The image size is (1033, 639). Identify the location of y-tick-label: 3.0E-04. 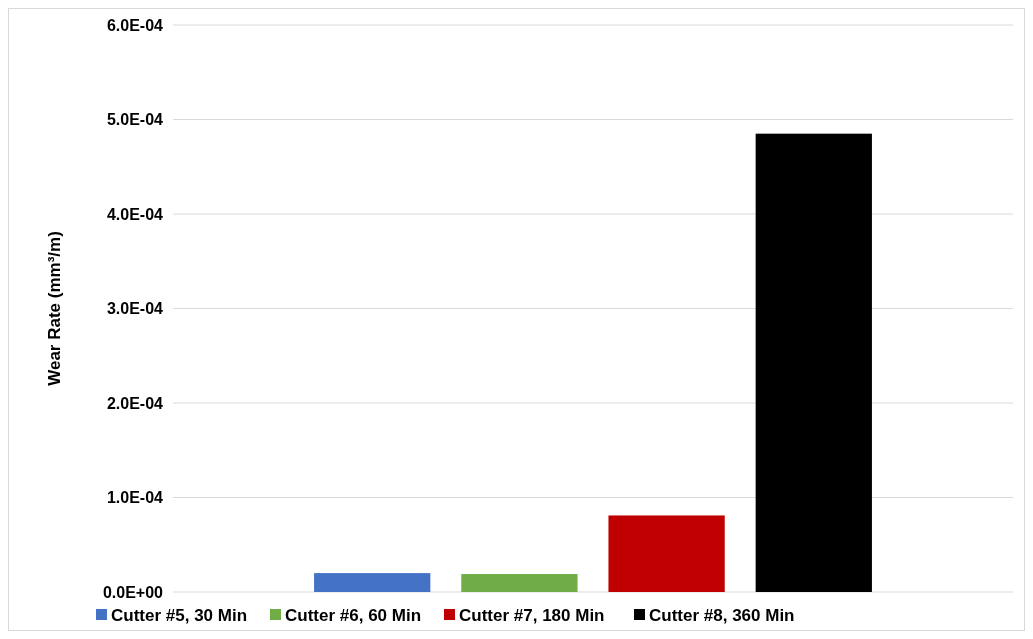
(135, 309).